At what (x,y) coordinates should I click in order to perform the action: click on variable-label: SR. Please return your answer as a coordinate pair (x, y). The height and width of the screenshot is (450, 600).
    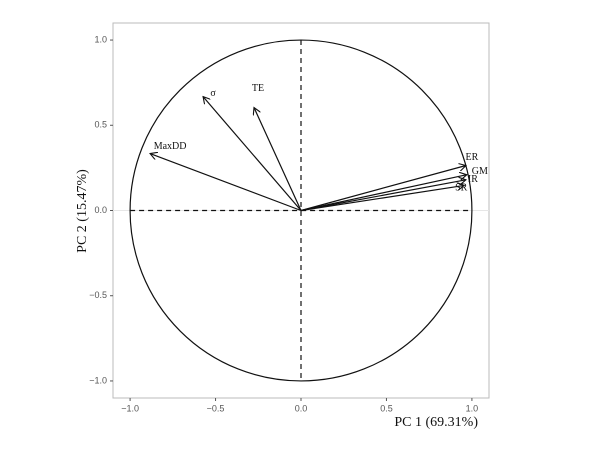
    Looking at the image, I should click on (461, 188).